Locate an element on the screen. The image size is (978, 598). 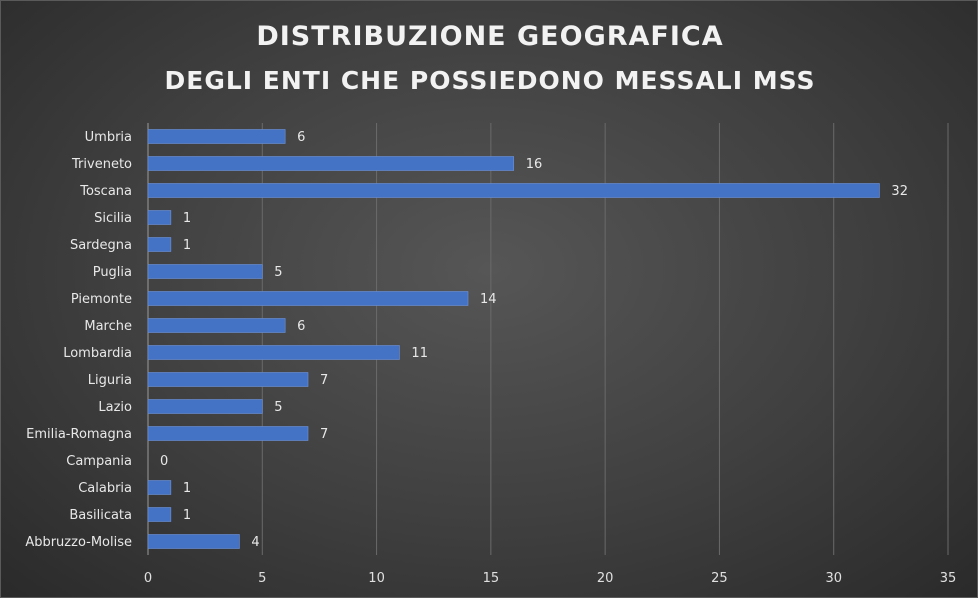
data-label: 11 is located at coordinates (419, 353).